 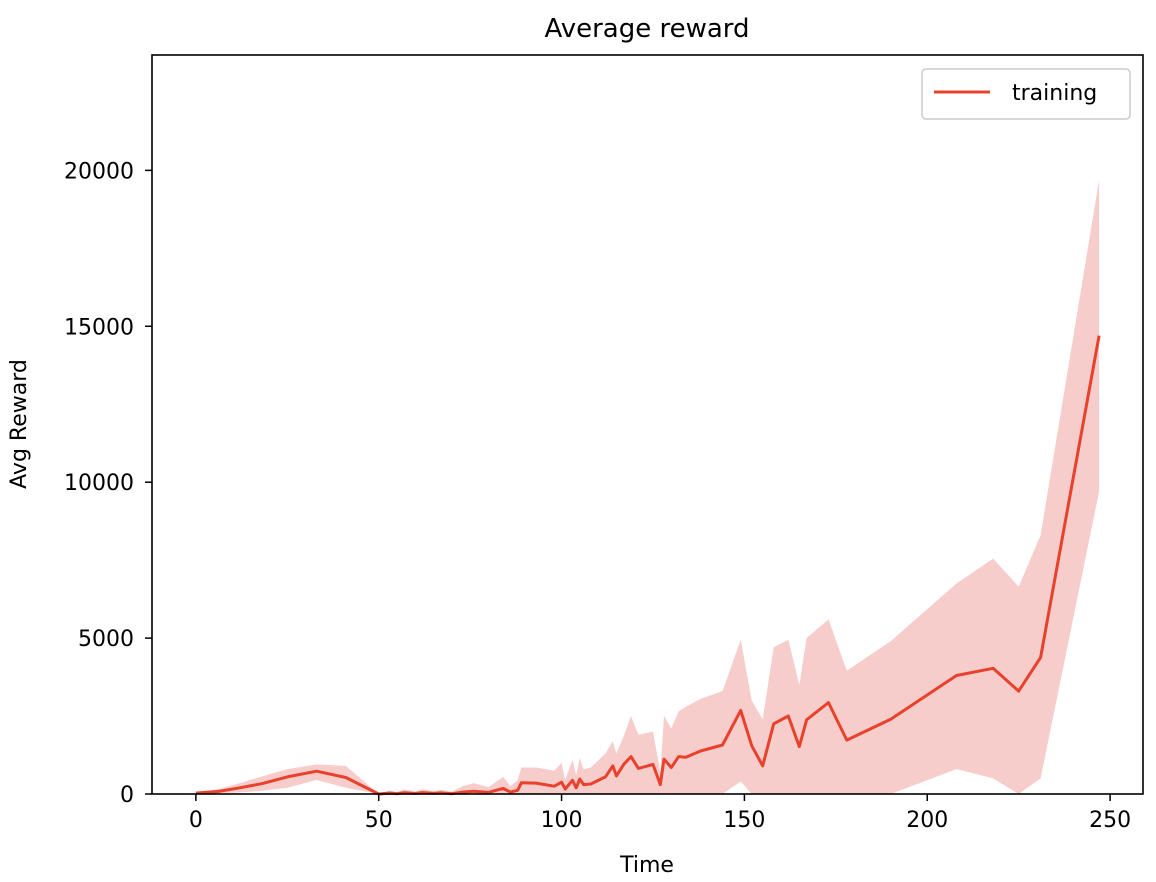 What do you see at coordinates (99, 483) in the screenshot?
I see `y-tick-label: 10000` at bounding box center [99, 483].